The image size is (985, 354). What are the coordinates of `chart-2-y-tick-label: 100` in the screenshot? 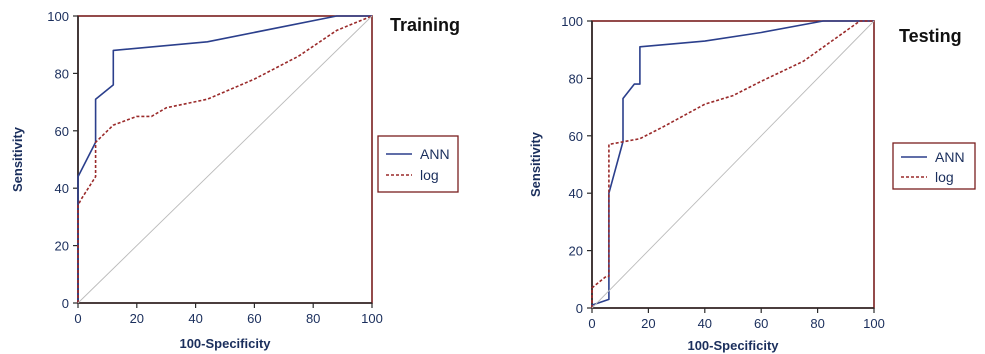 It's located at (572, 21).